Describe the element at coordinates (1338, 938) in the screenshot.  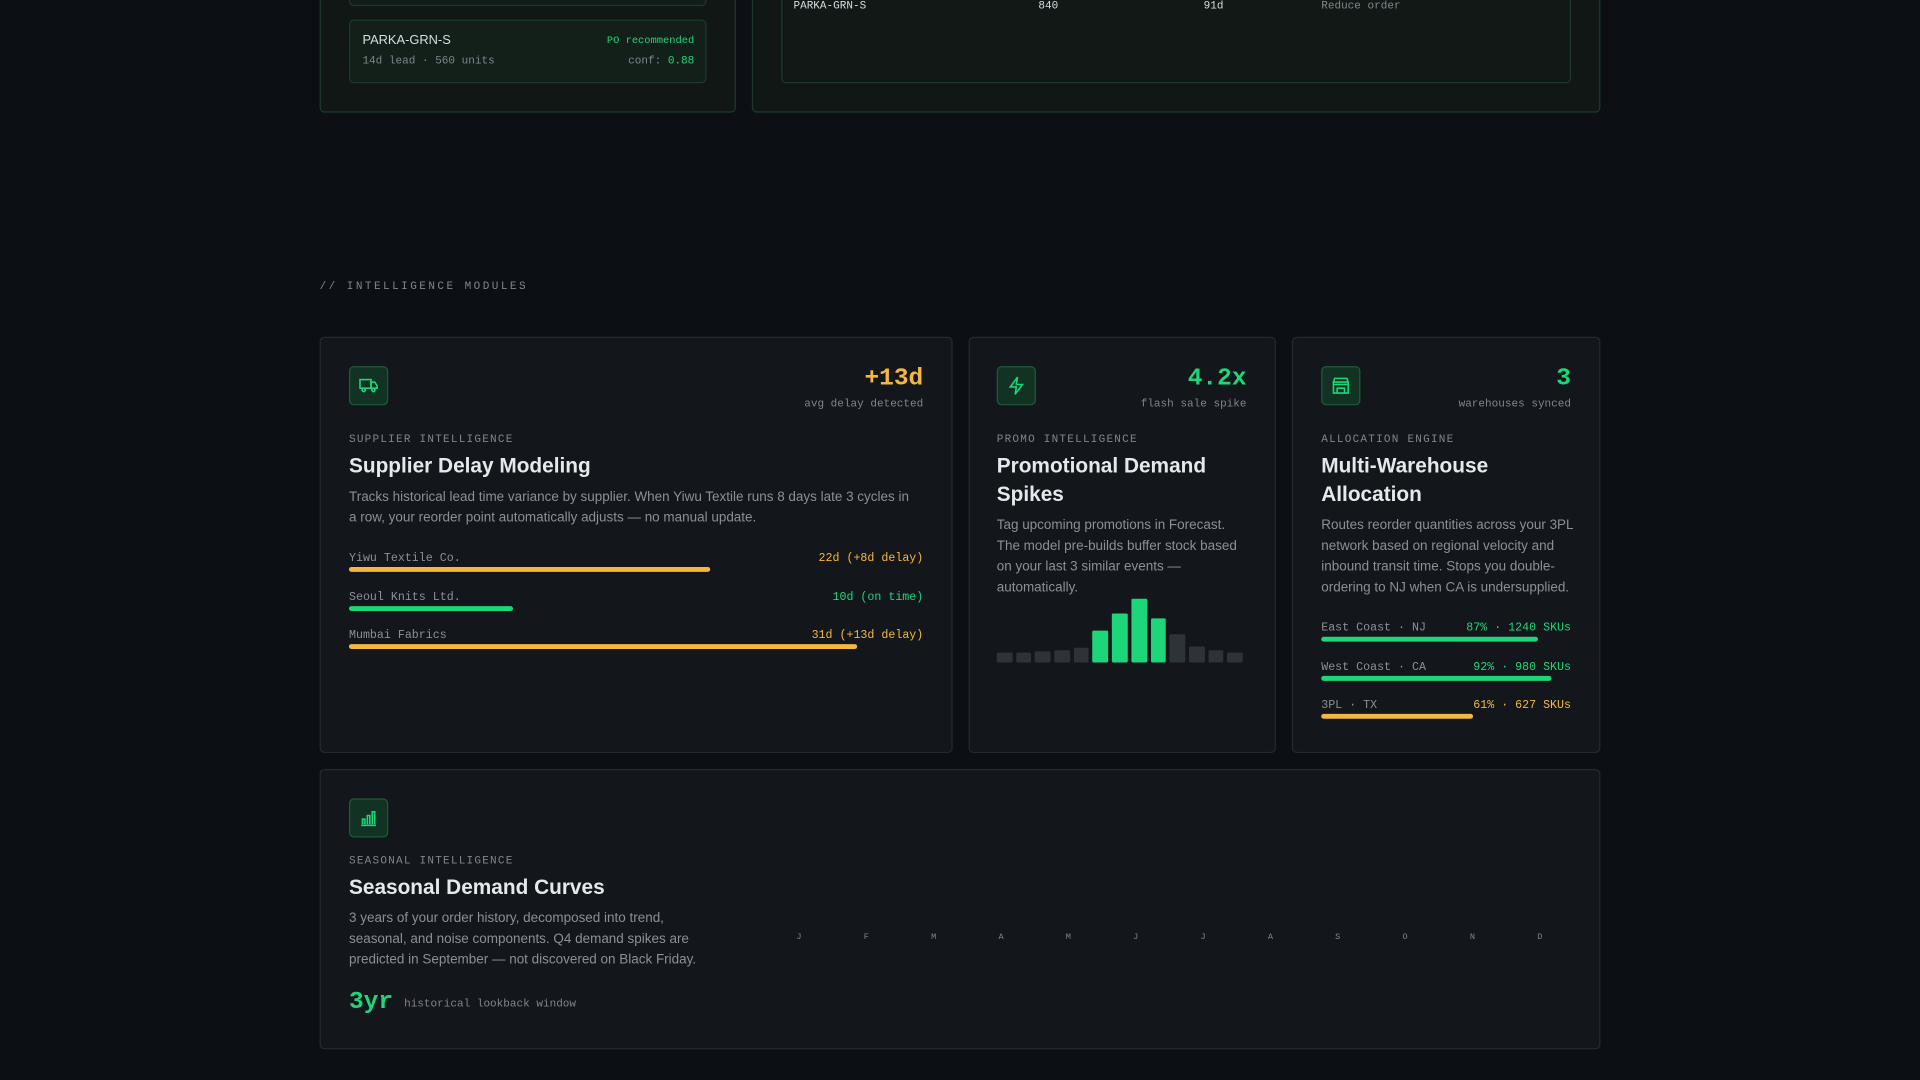
I see `month-label: S` at that location.